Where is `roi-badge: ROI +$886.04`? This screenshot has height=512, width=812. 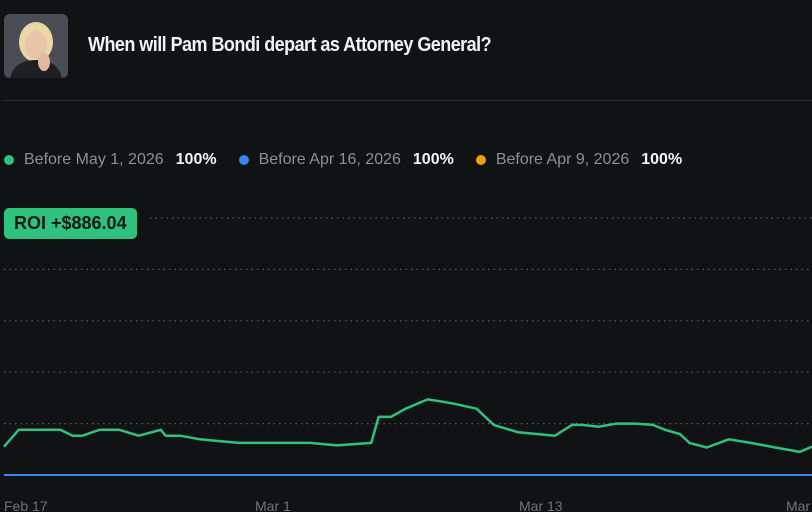 roi-badge: ROI +$886.04 is located at coordinates (70, 223).